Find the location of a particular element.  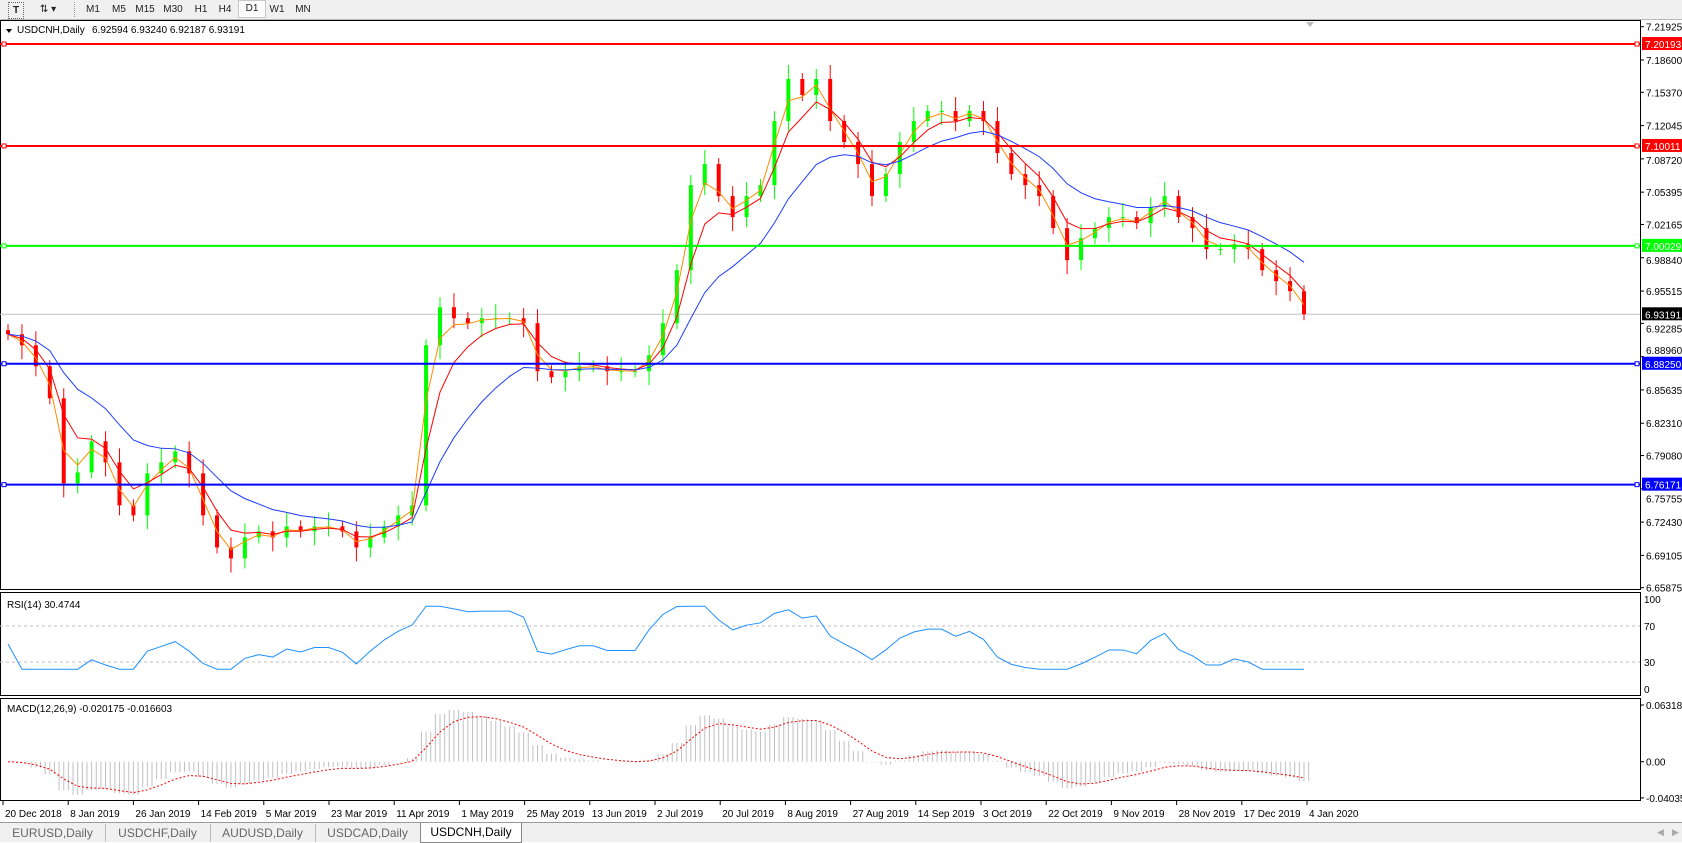

timeframe-h4: H4 is located at coordinates (225, 9).